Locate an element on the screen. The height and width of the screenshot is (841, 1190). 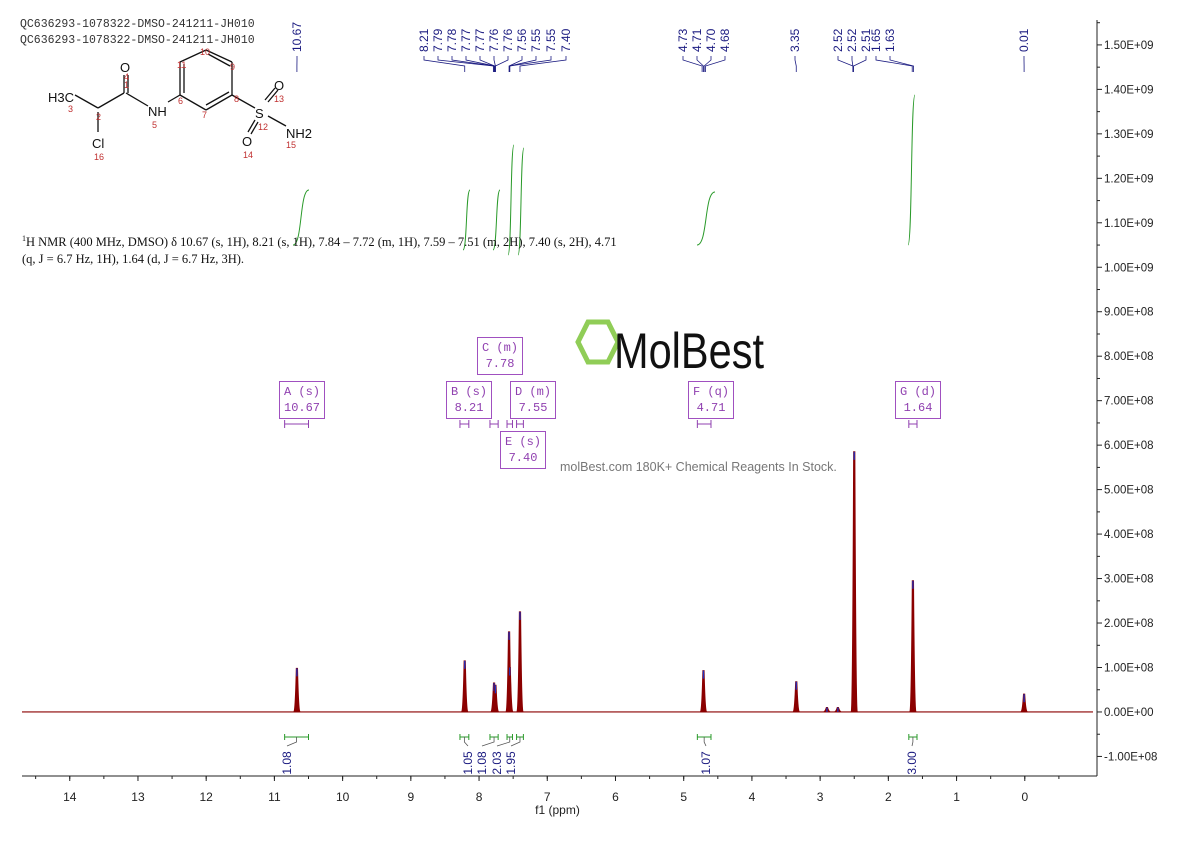
multiplet-label: B (s) is located at coordinates (469, 392).